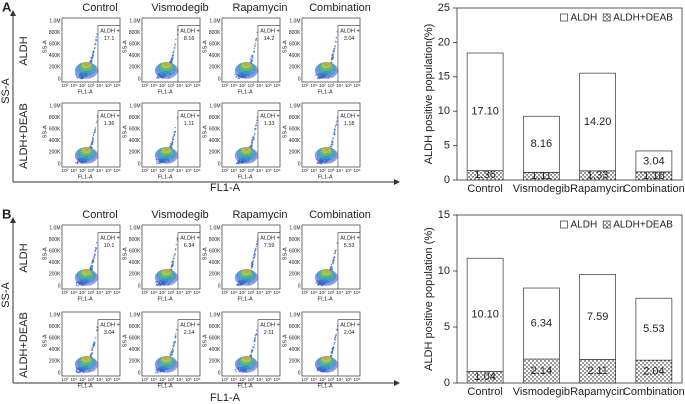 This screenshot has height=404, width=685. Describe the element at coordinates (484, 189) in the screenshot. I see `x-tick-label: Control` at that location.